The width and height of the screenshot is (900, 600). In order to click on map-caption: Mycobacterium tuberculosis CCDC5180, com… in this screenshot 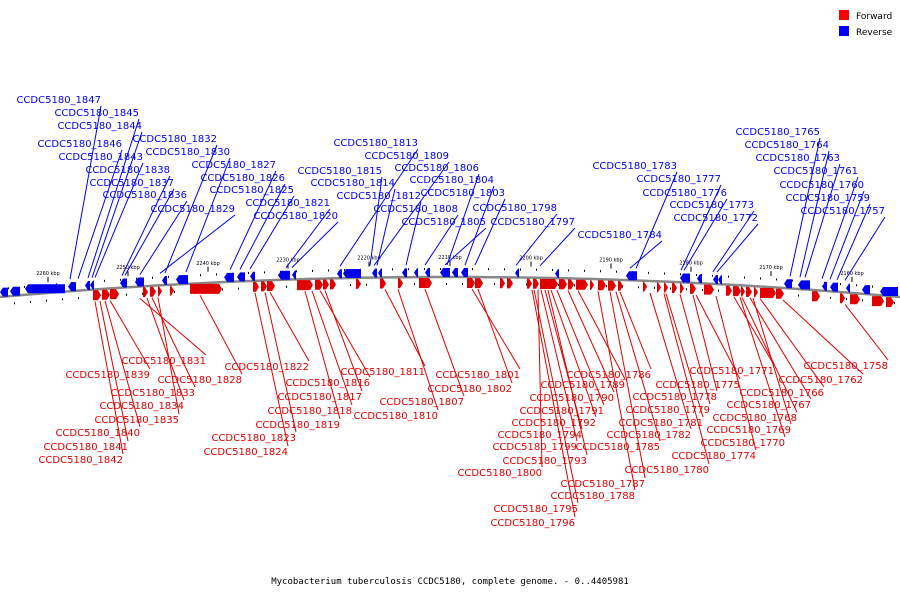, I will do `click(450, 582)`.